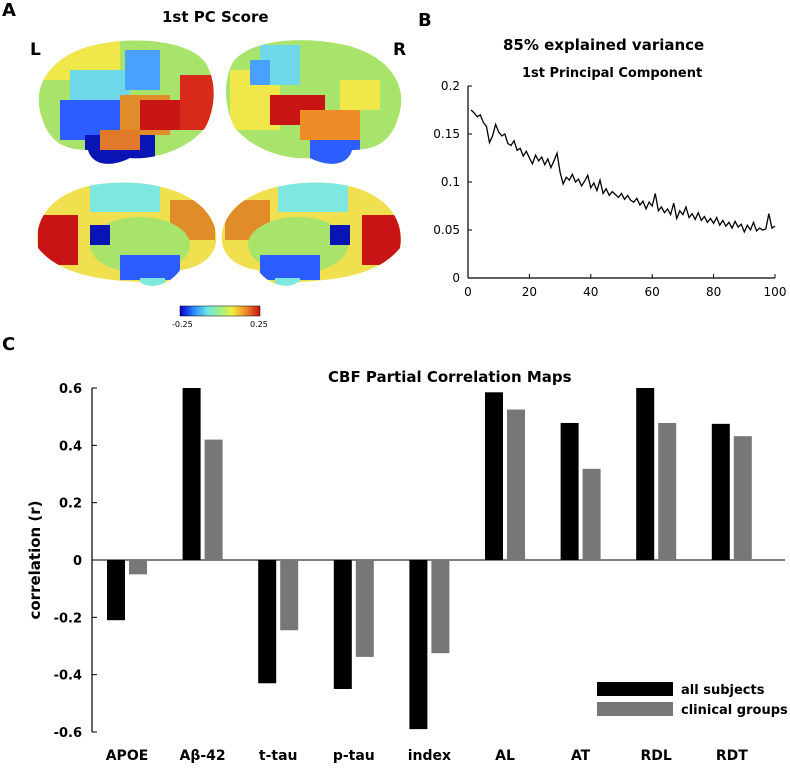  I want to click on x-tick-label: APOE, so click(127, 756).